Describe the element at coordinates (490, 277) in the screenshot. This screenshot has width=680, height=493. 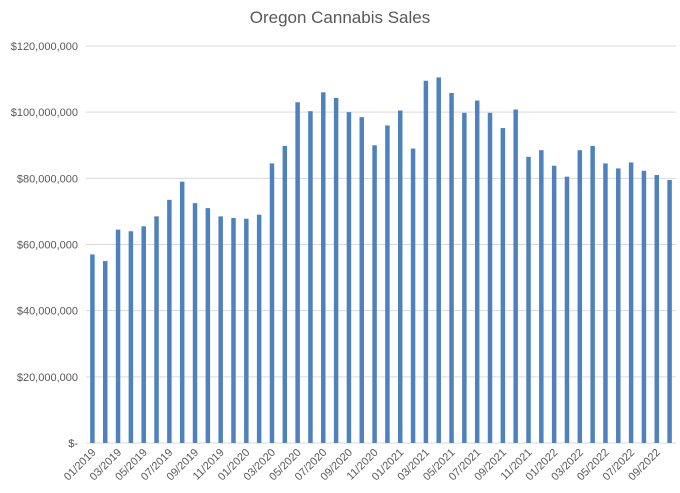
I see `bar-08-2021` at that location.